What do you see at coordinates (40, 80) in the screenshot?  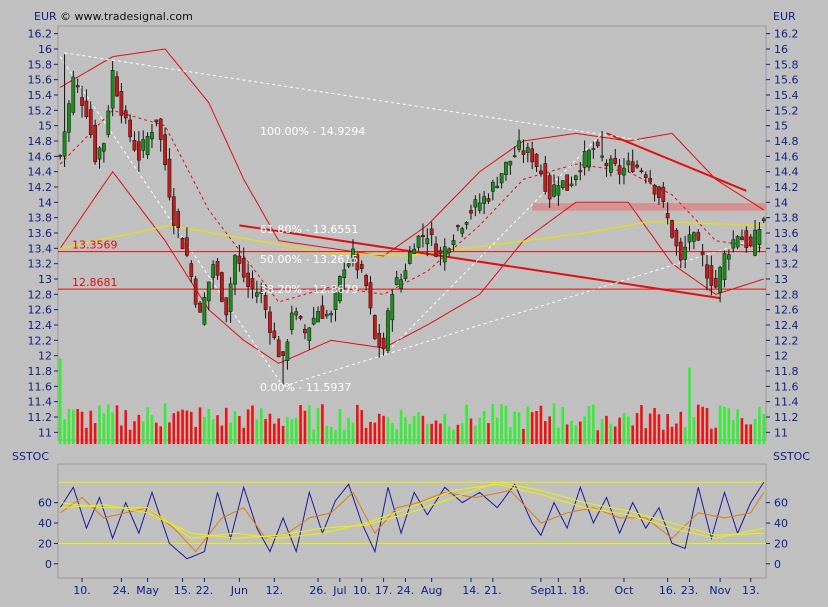 I see `y-tick-label-left: 15.6` at bounding box center [40, 80].